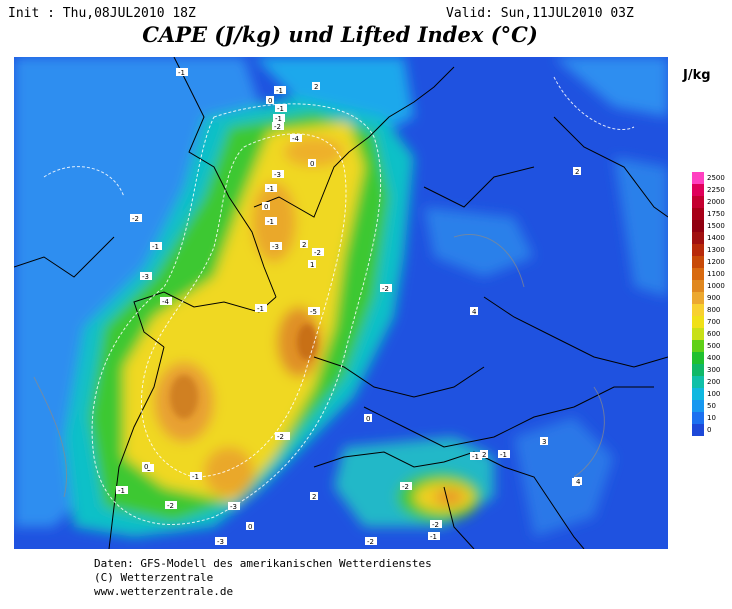 This screenshot has height=609, width=732. Describe the element at coordinates (716, 178) in the screenshot. I see `legend-level-label: 2500` at that location.